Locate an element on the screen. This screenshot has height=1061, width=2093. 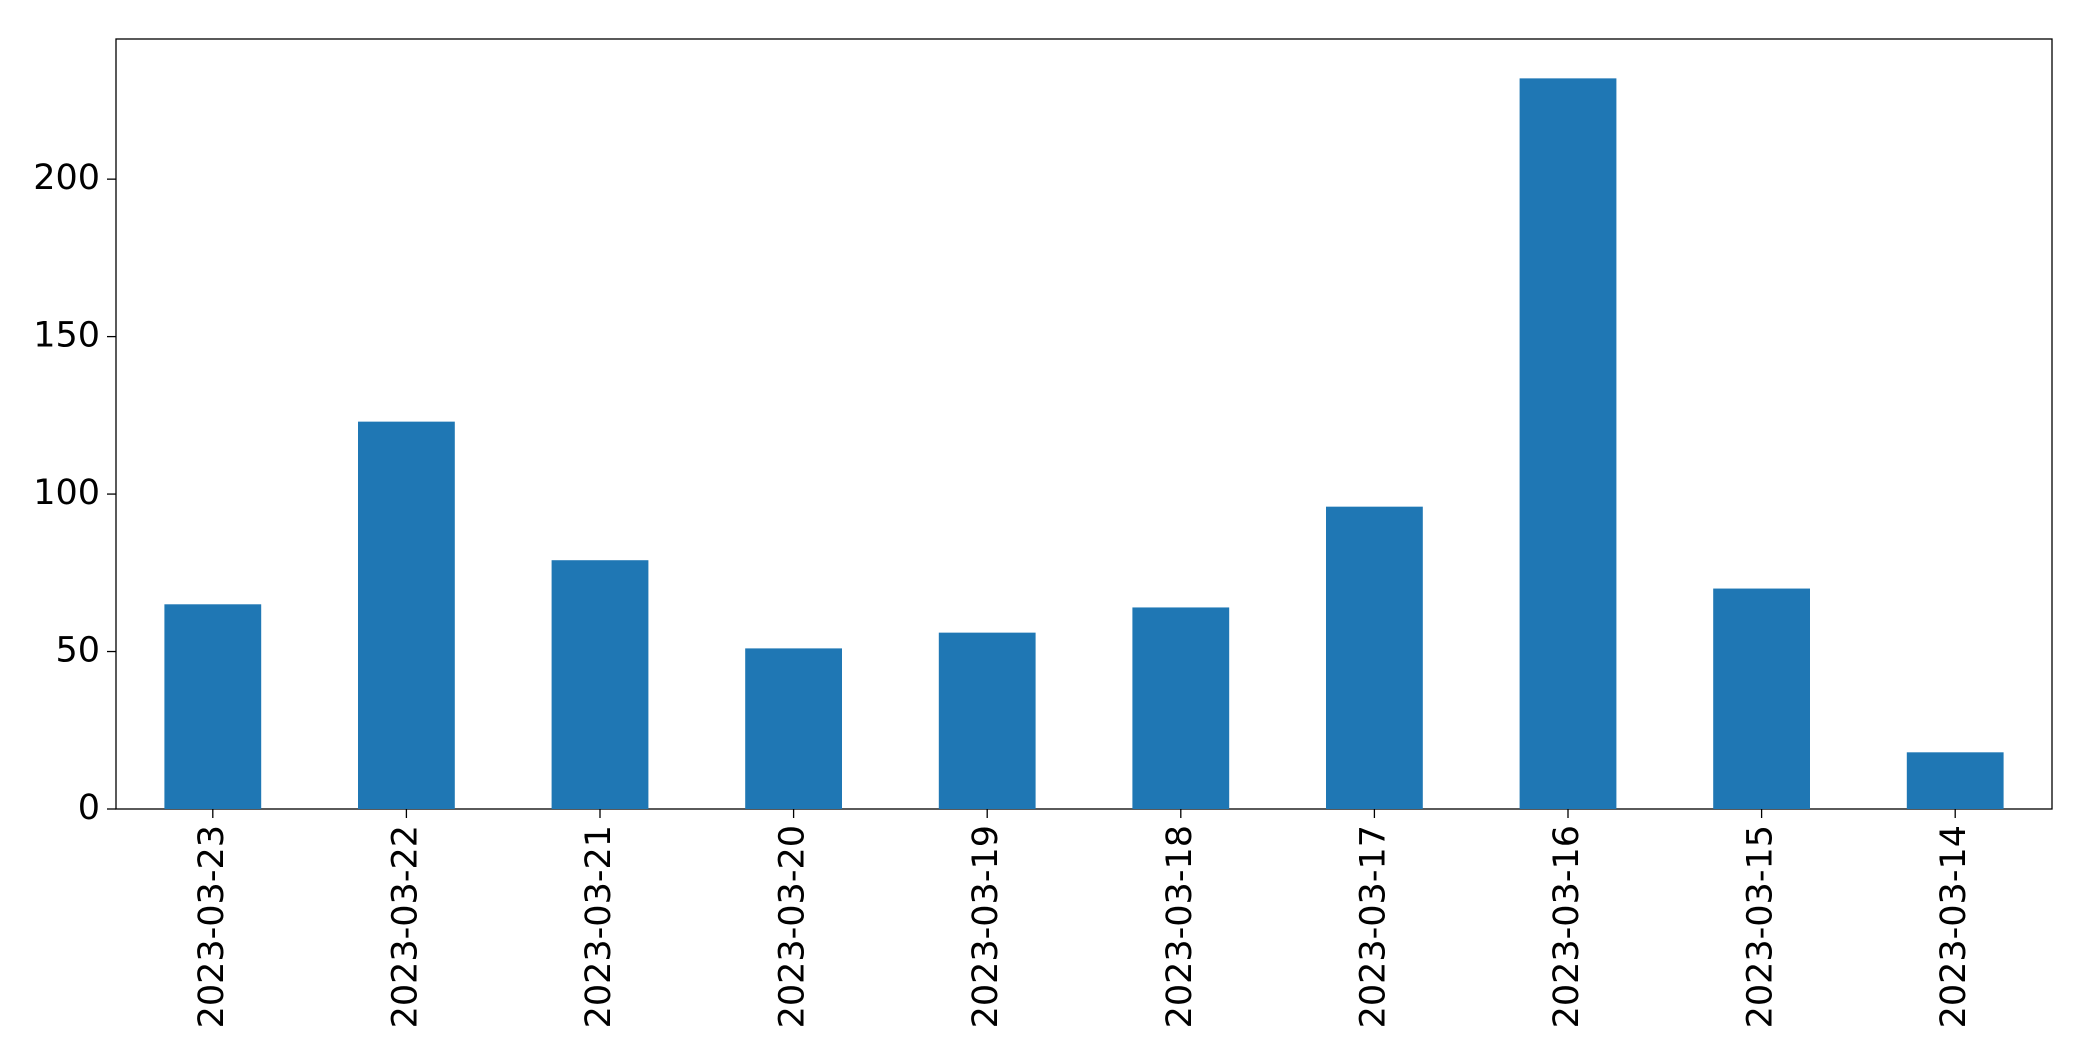
x-tick-label: 2023-03-18 is located at coordinates (1180, 926).